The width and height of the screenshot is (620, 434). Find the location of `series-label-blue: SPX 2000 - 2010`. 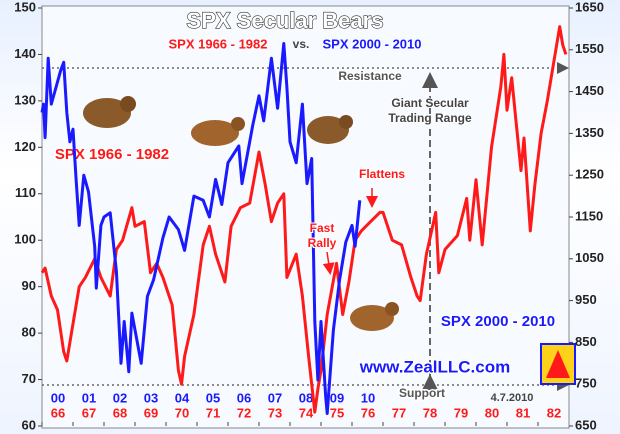

series-label-blue: SPX 2000 - 2010 is located at coordinates (498, 321).